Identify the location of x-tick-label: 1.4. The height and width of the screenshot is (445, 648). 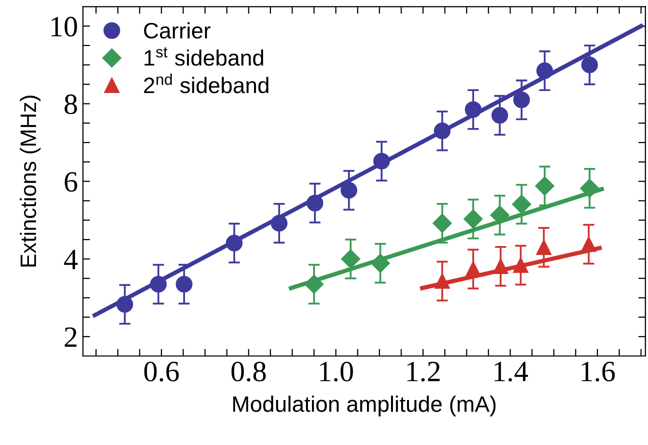
(511, 372).